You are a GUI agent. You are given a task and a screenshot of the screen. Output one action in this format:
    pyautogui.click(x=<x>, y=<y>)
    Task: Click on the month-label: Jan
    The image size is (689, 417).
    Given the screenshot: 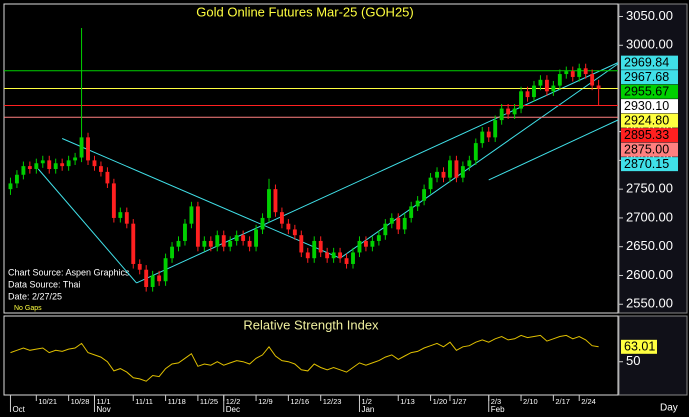 What is the action you would take?
    pyautogui.click(x=367, y=409)
    